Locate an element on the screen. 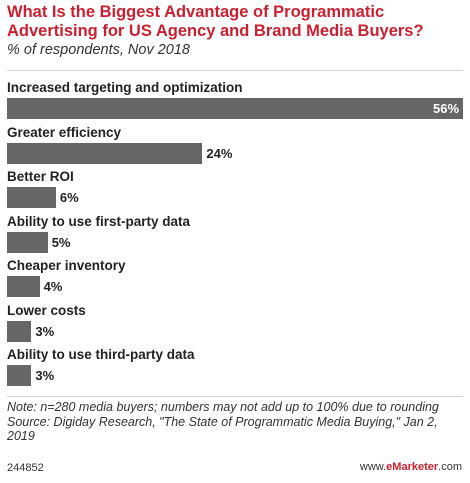  top-divider is located at coordinates (235, 70).